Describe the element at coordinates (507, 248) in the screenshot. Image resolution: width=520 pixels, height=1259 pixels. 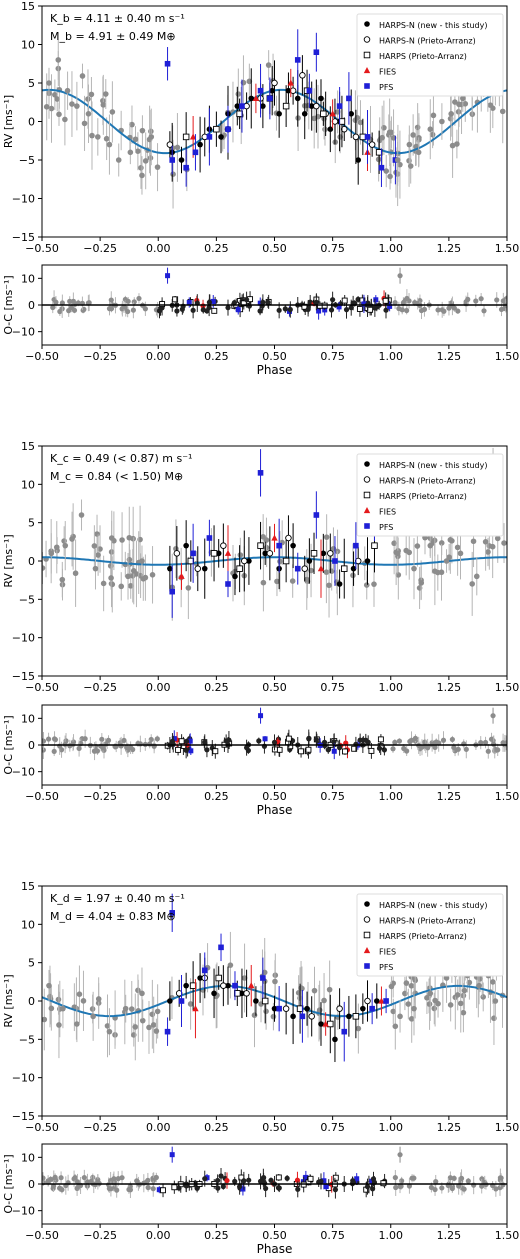
I see `x-tick-label: 1.50` at that location.